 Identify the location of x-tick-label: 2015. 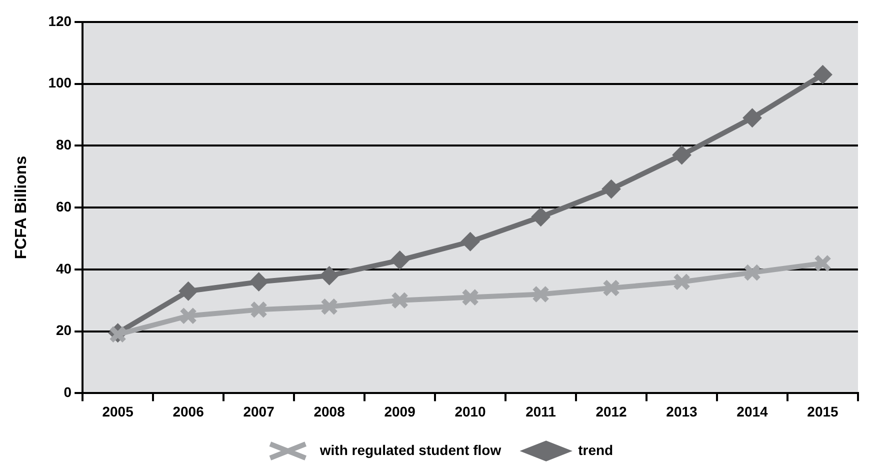
(823, 411).